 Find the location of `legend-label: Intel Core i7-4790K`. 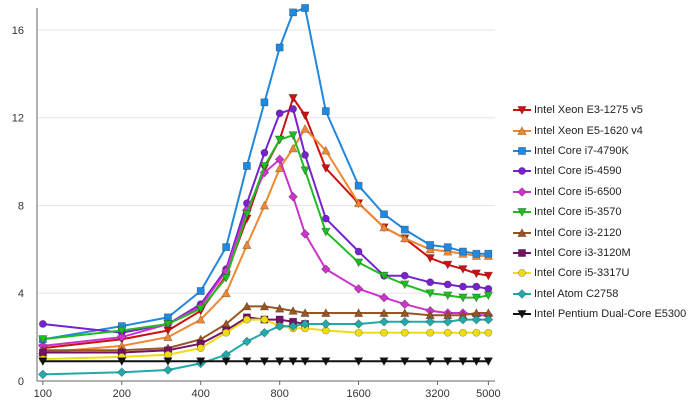

legend-label: Intel Core i7-4790K is located at coordinates (581, 150).